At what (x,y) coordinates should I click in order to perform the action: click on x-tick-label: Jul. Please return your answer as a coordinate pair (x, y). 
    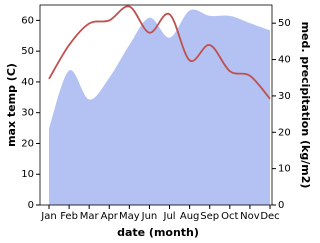
    Looking at the image, I should click on (169, 216).